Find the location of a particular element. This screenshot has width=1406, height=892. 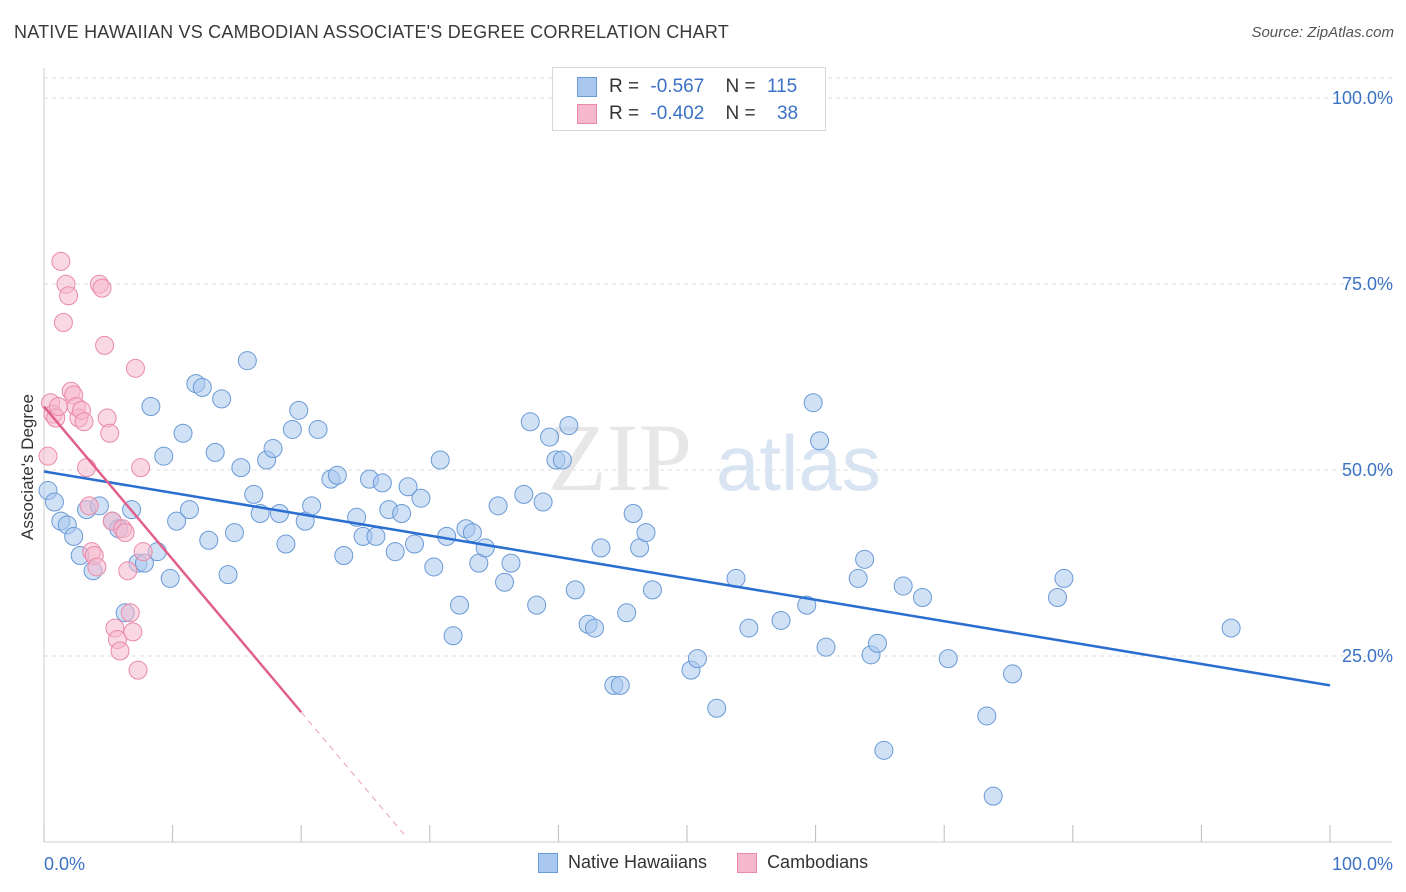

y-axis-label: Associate's Degree is located at coordinates (27, 467).